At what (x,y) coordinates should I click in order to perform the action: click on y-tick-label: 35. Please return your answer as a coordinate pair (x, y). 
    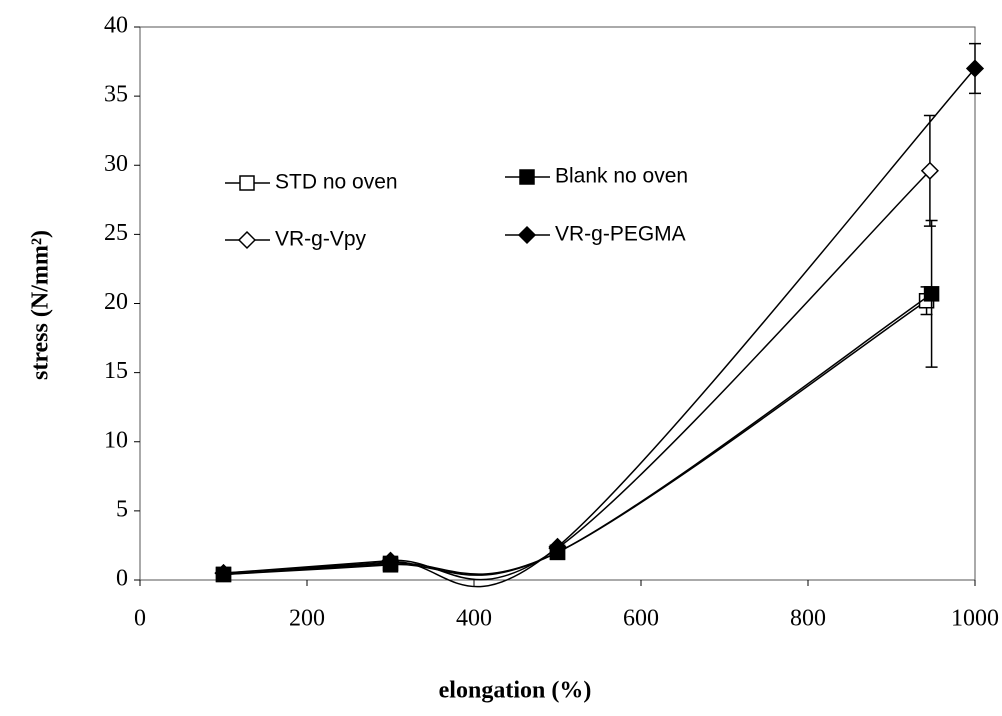
    Looking at the image, I should click on (116, 95).